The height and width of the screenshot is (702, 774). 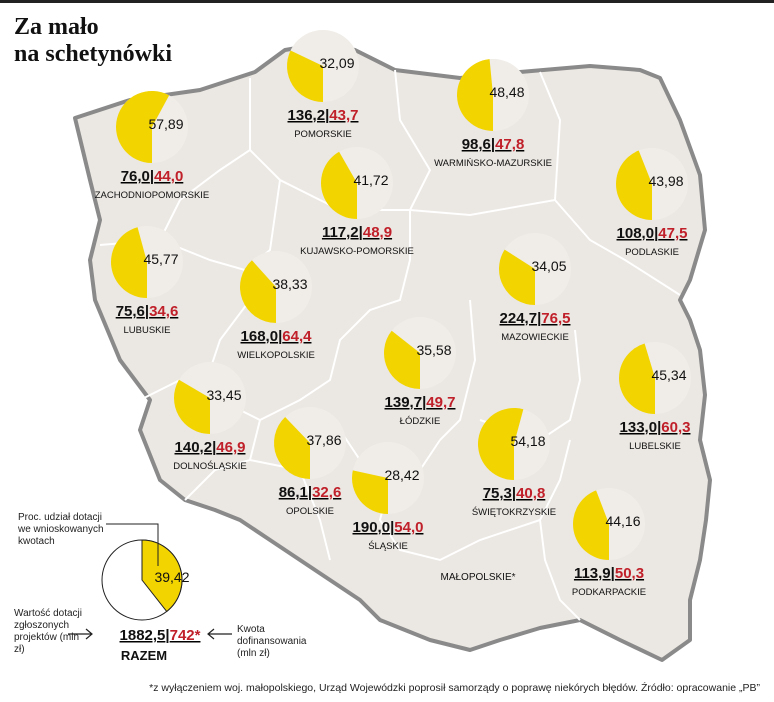 What do you see at coordinates (276, 355) in the screenshot?
I see `region-name-label: WIELKOPOLSKIE` at bounding box center [276, 355].